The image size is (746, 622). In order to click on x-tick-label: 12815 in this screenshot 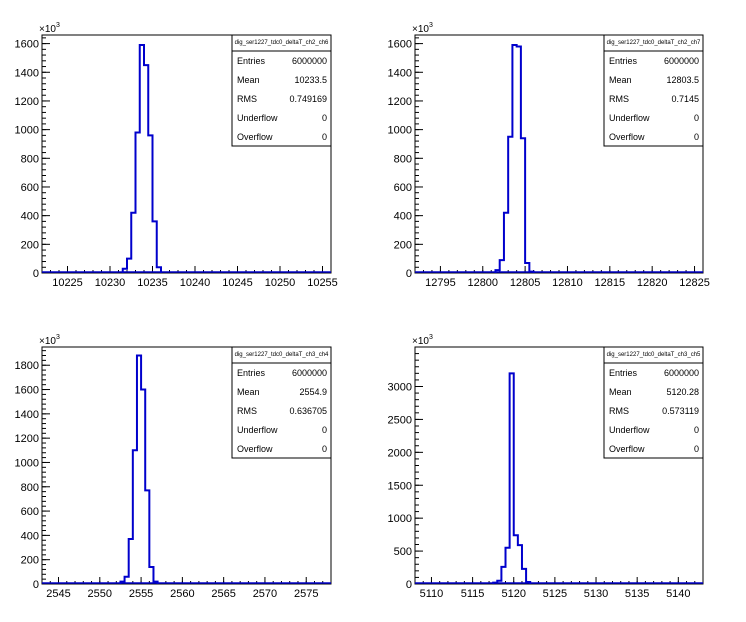, I will do `click(610, 283)`.